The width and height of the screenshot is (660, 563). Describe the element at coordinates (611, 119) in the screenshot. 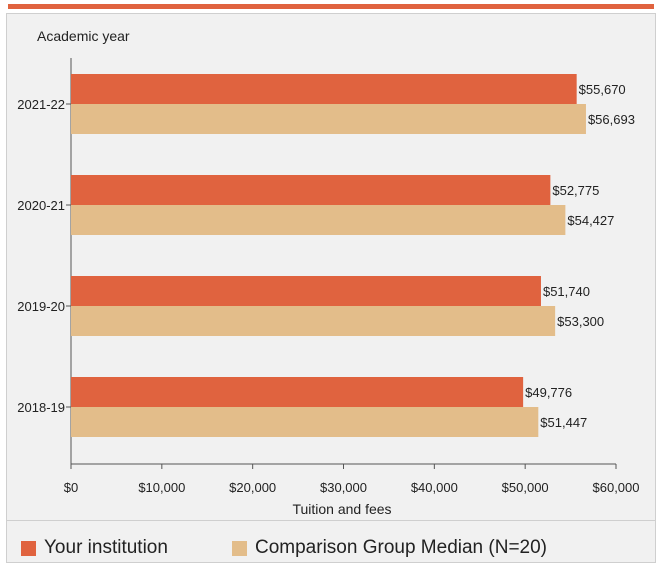

I see `data-label: $56,693` at that location.